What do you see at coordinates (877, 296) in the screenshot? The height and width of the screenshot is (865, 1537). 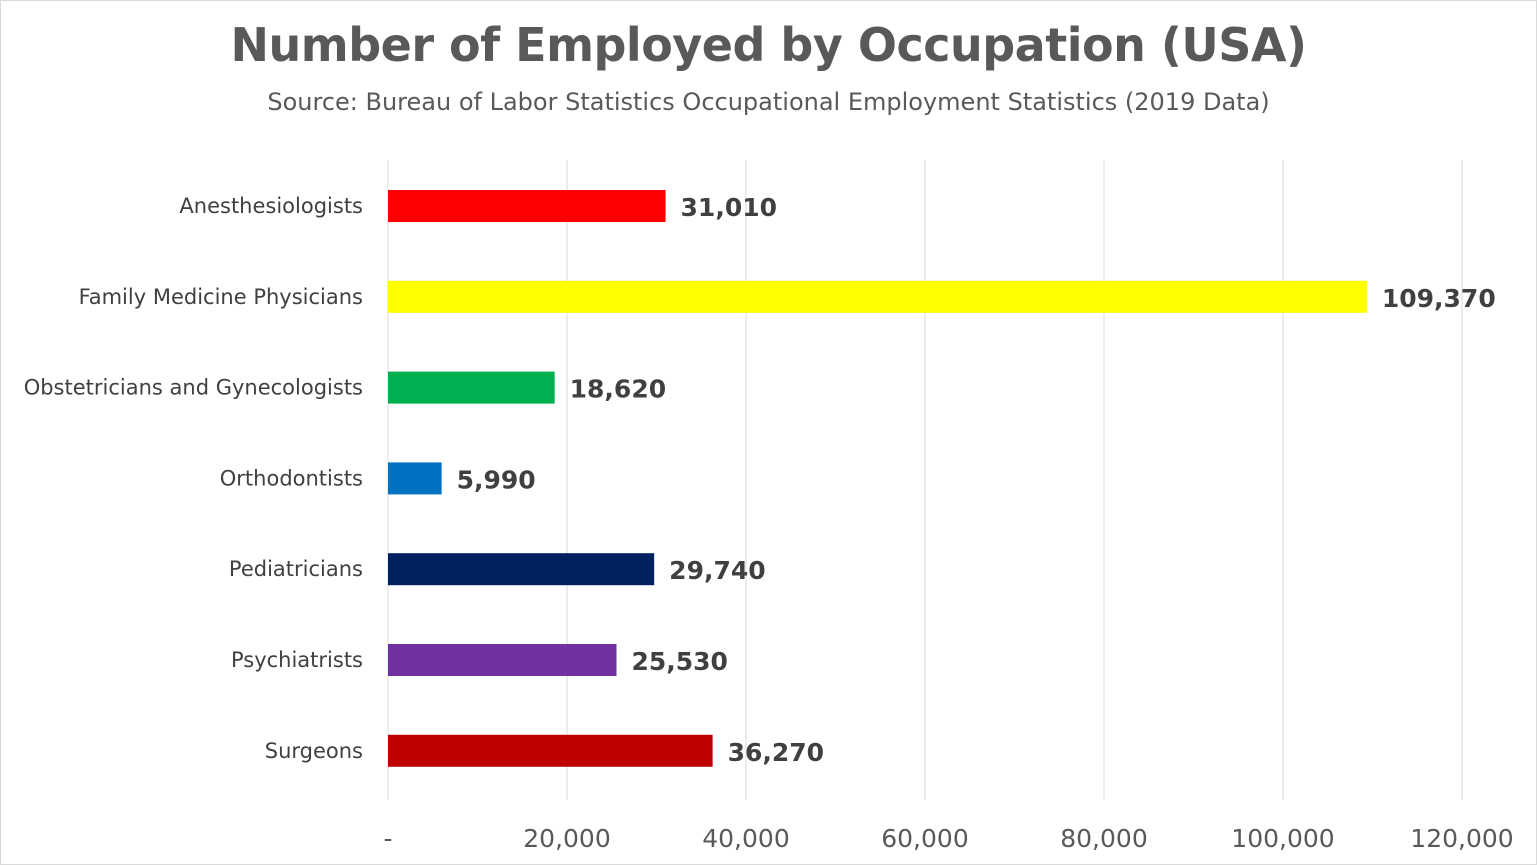 I see `bar-family-medicine-physicians` at bounding box center [877, 296].